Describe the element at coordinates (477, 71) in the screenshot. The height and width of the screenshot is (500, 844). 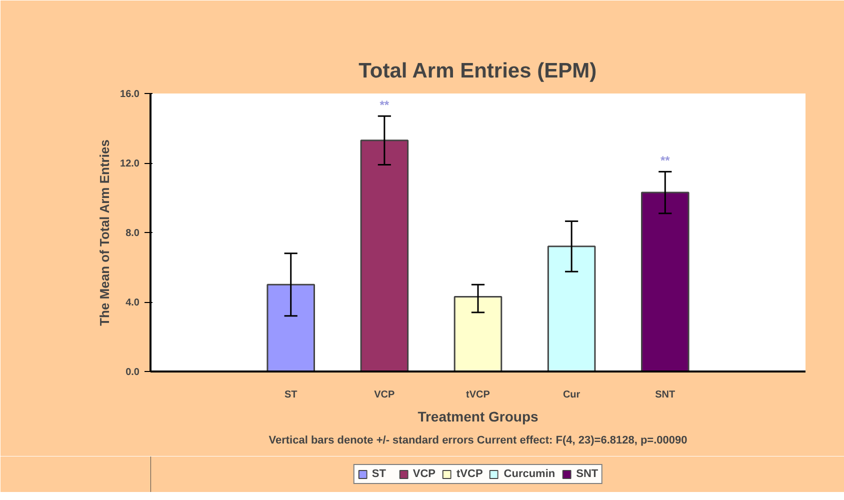
I see `chart-title: Total Arm Entries (EPM)` at that location.